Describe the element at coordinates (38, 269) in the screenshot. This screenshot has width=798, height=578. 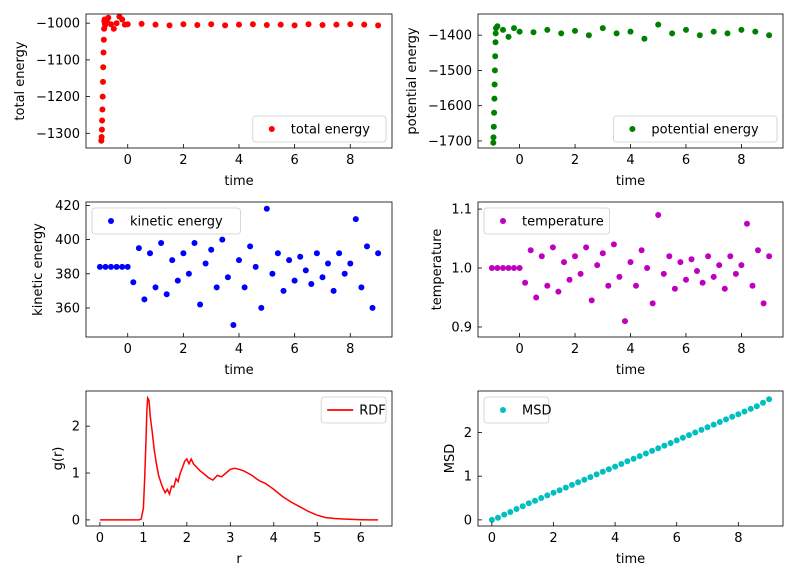
I see `y-axis-label: kinetic energy` at that location.